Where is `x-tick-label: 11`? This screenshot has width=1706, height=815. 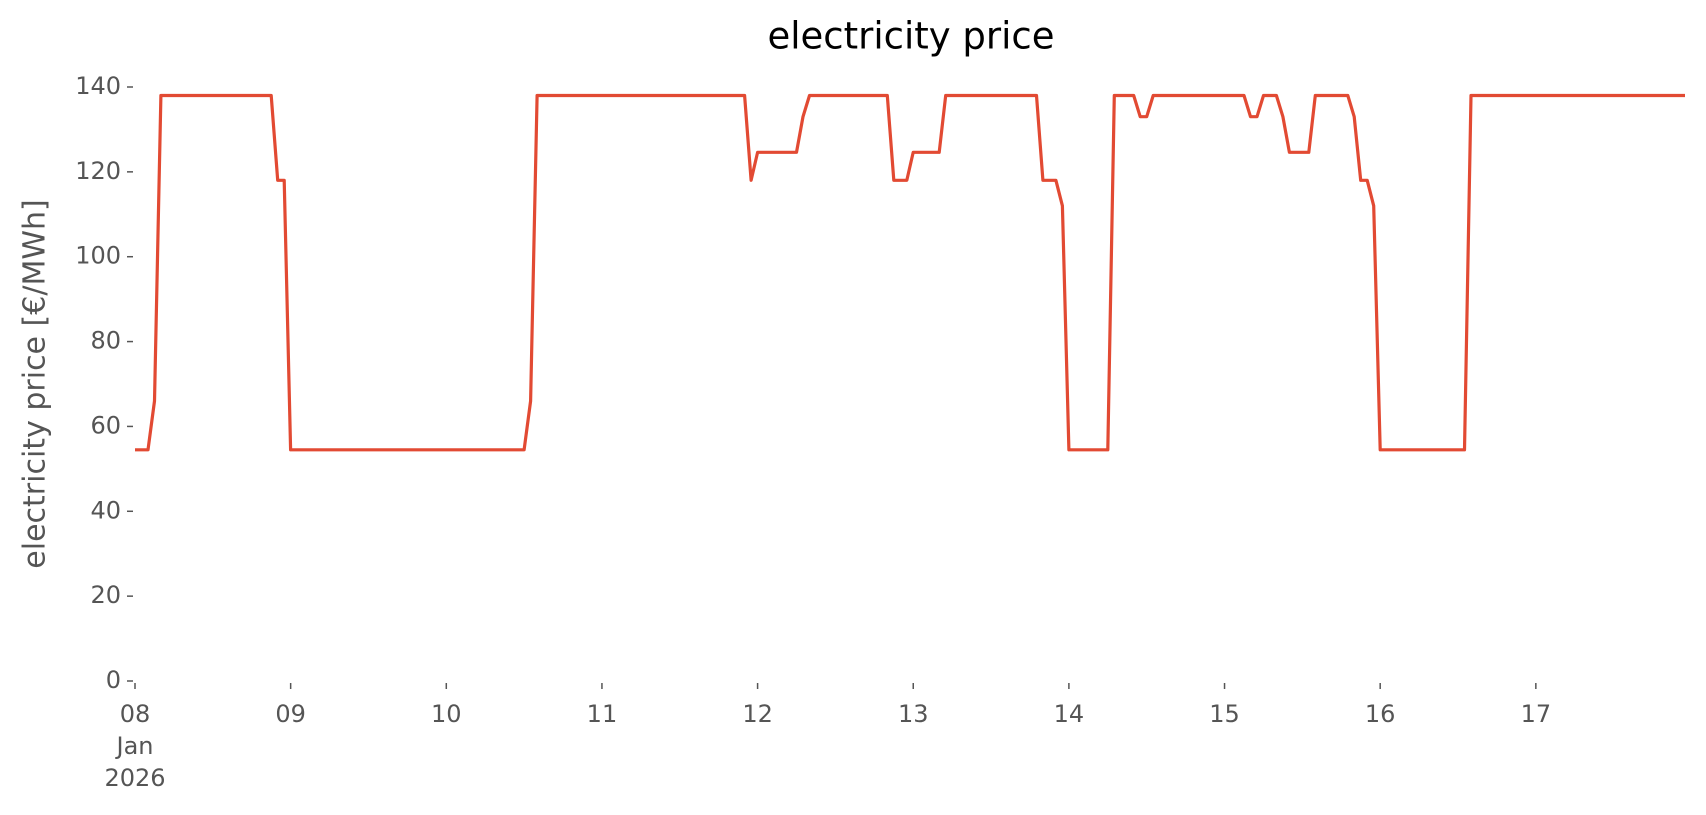 x-tick-label: 11 is located at coordinates (602, 714).